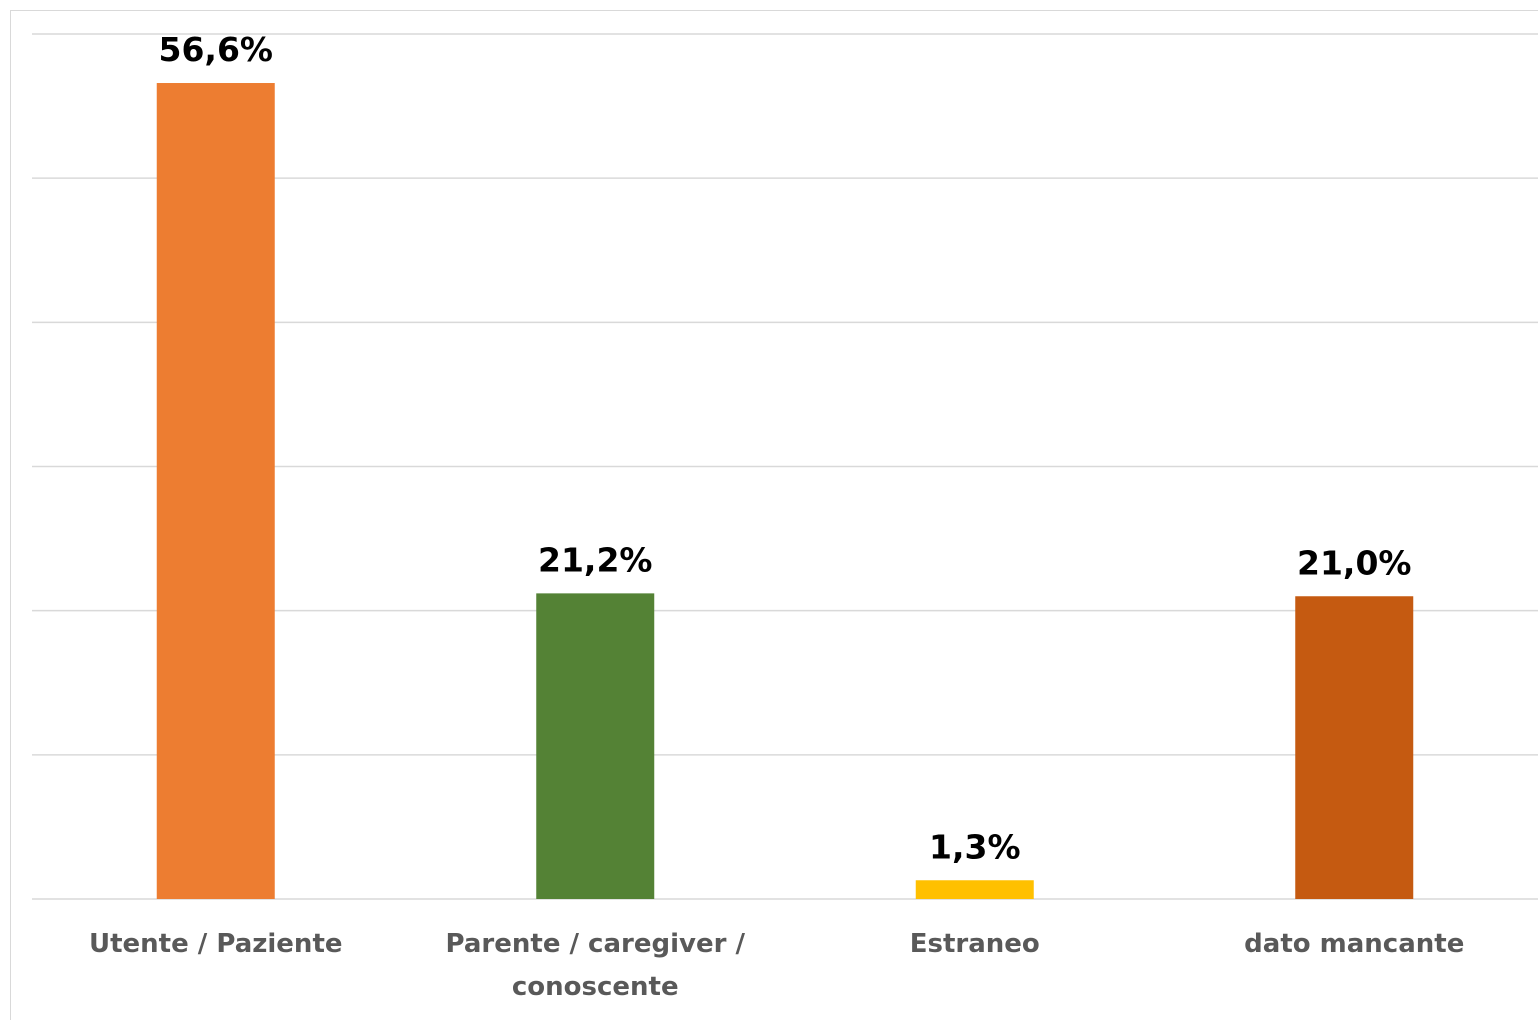 The height and width of the screenshot is (1020, 1538). What do you see at coordinates (216, 944) in the screenshot?
I see `category-label: Utente / Paziente` at bounding box center [216, 944].